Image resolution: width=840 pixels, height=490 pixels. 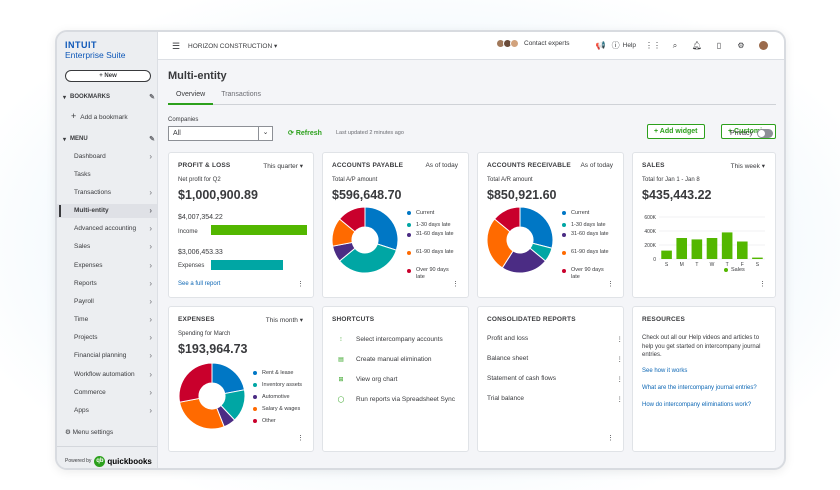 What do you see at coordinates (763, 46) in the screenshot?
I see `profile-avatar-icon` at bounding box center [763, 46].